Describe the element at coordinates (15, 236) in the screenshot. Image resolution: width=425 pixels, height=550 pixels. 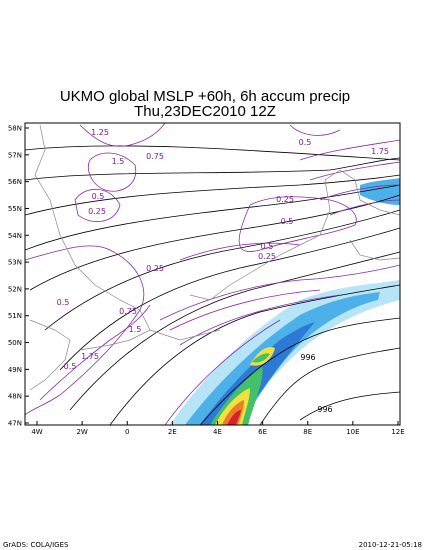
I see `lat-label: 54N` at that location.